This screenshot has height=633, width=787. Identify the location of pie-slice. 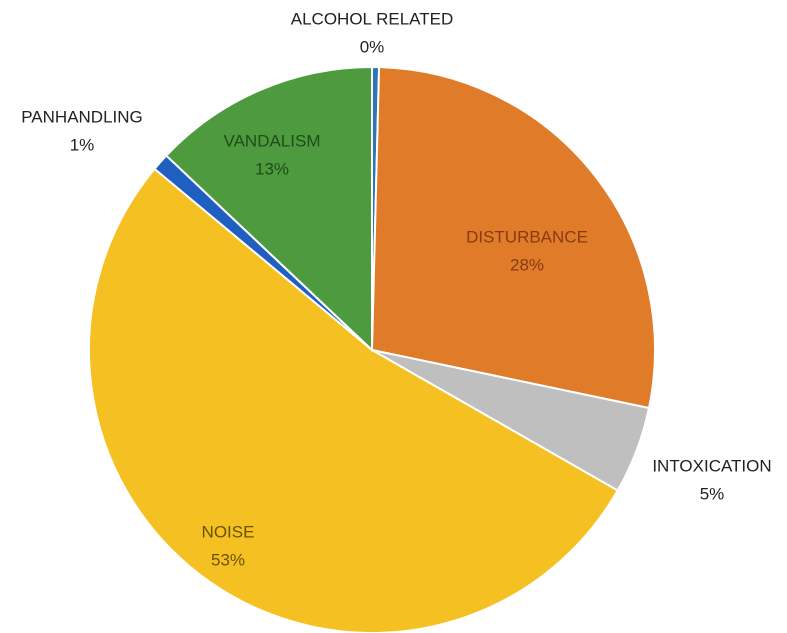
(268, 209).